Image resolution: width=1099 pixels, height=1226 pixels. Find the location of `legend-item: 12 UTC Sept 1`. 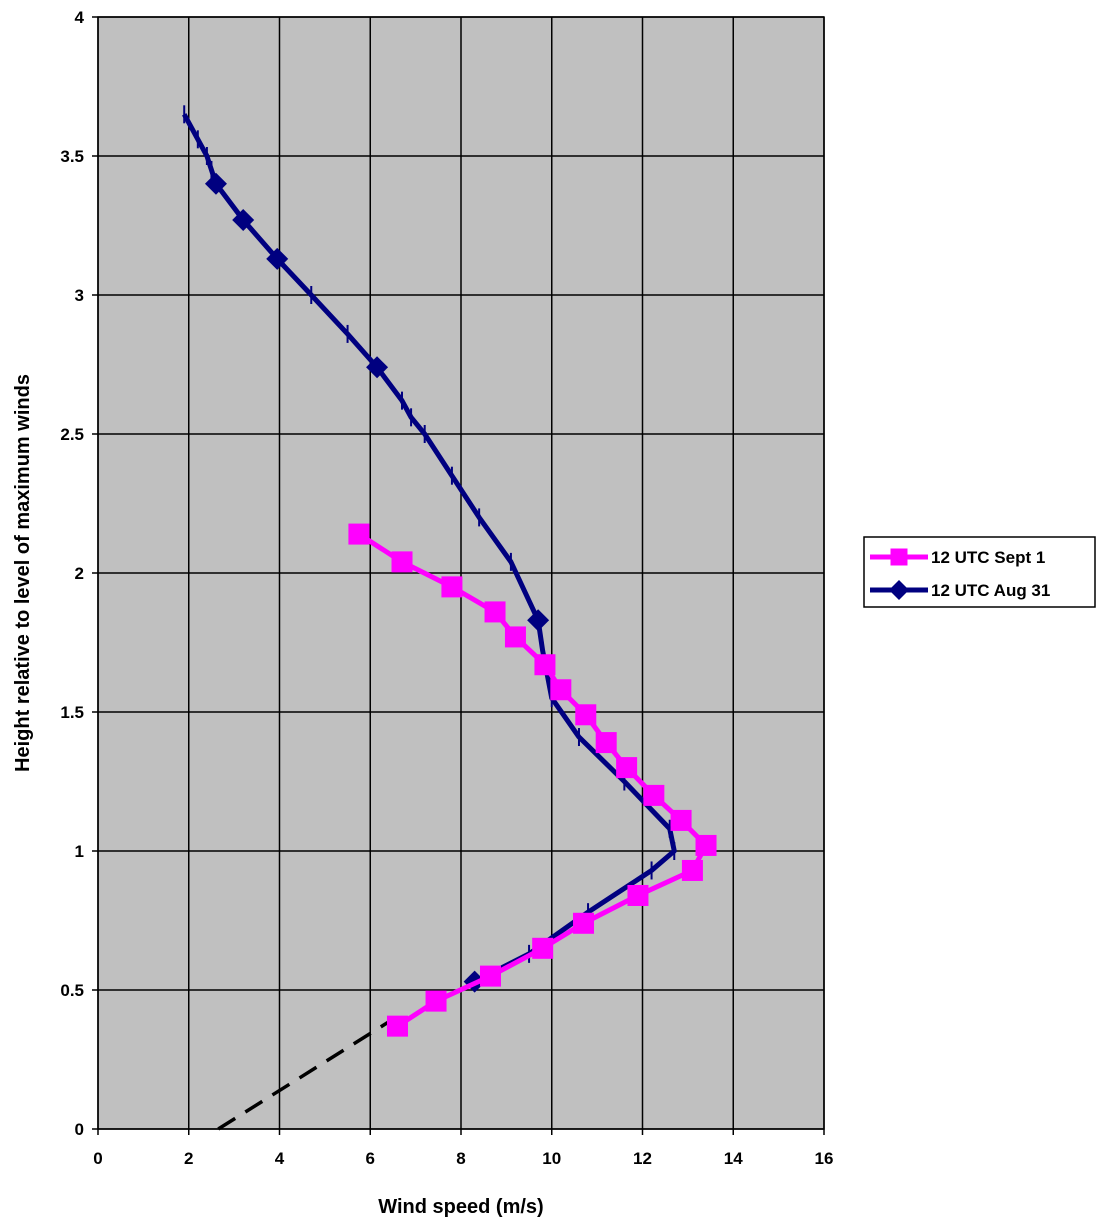

legend-item: 12 UTC Sept 1 is located at coordinates (957, 557).